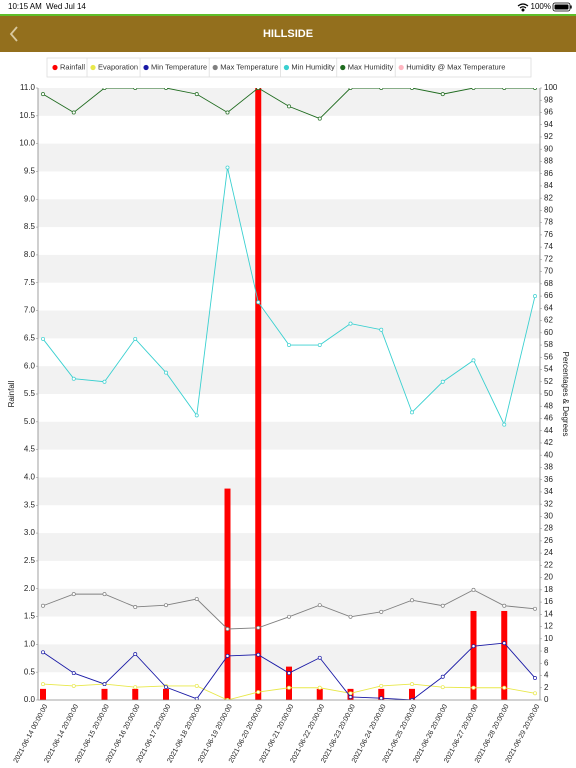 This screenshot has width=576, height=768. I want to click on x-tick-label: 2021-06-17 20:00:00, so click(154, 733).